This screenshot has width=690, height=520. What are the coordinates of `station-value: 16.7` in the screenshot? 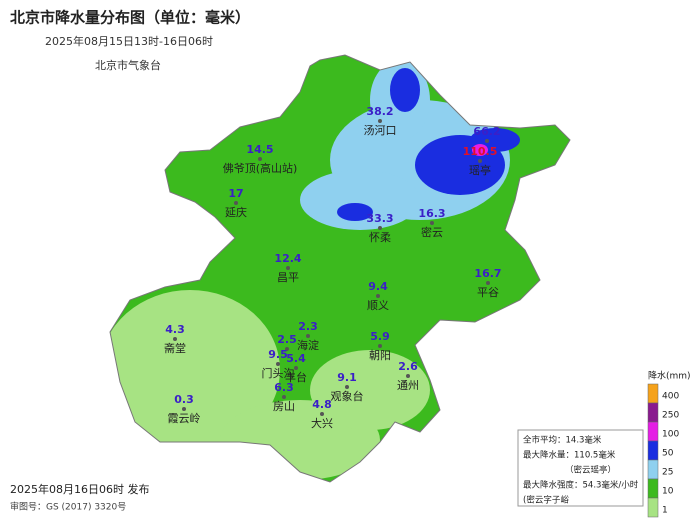 It's located at (487, 273).